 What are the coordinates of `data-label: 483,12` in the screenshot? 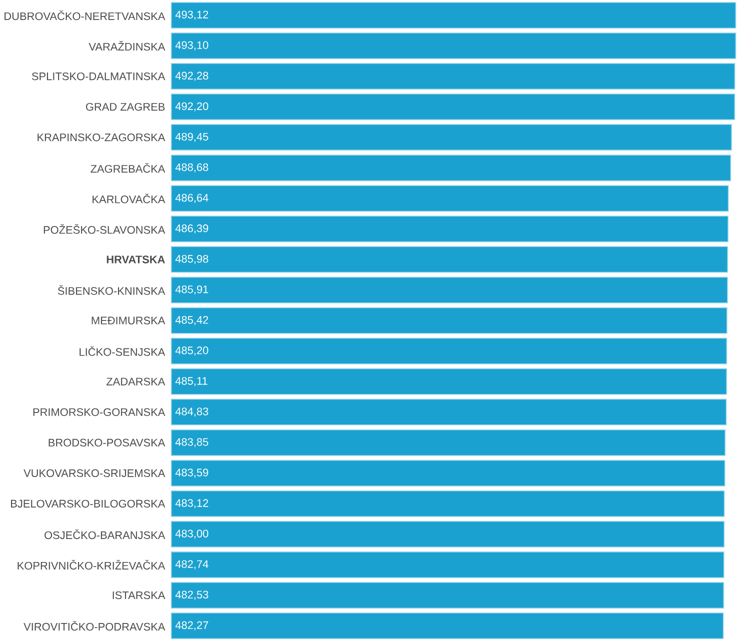 It's located at (191, 503).